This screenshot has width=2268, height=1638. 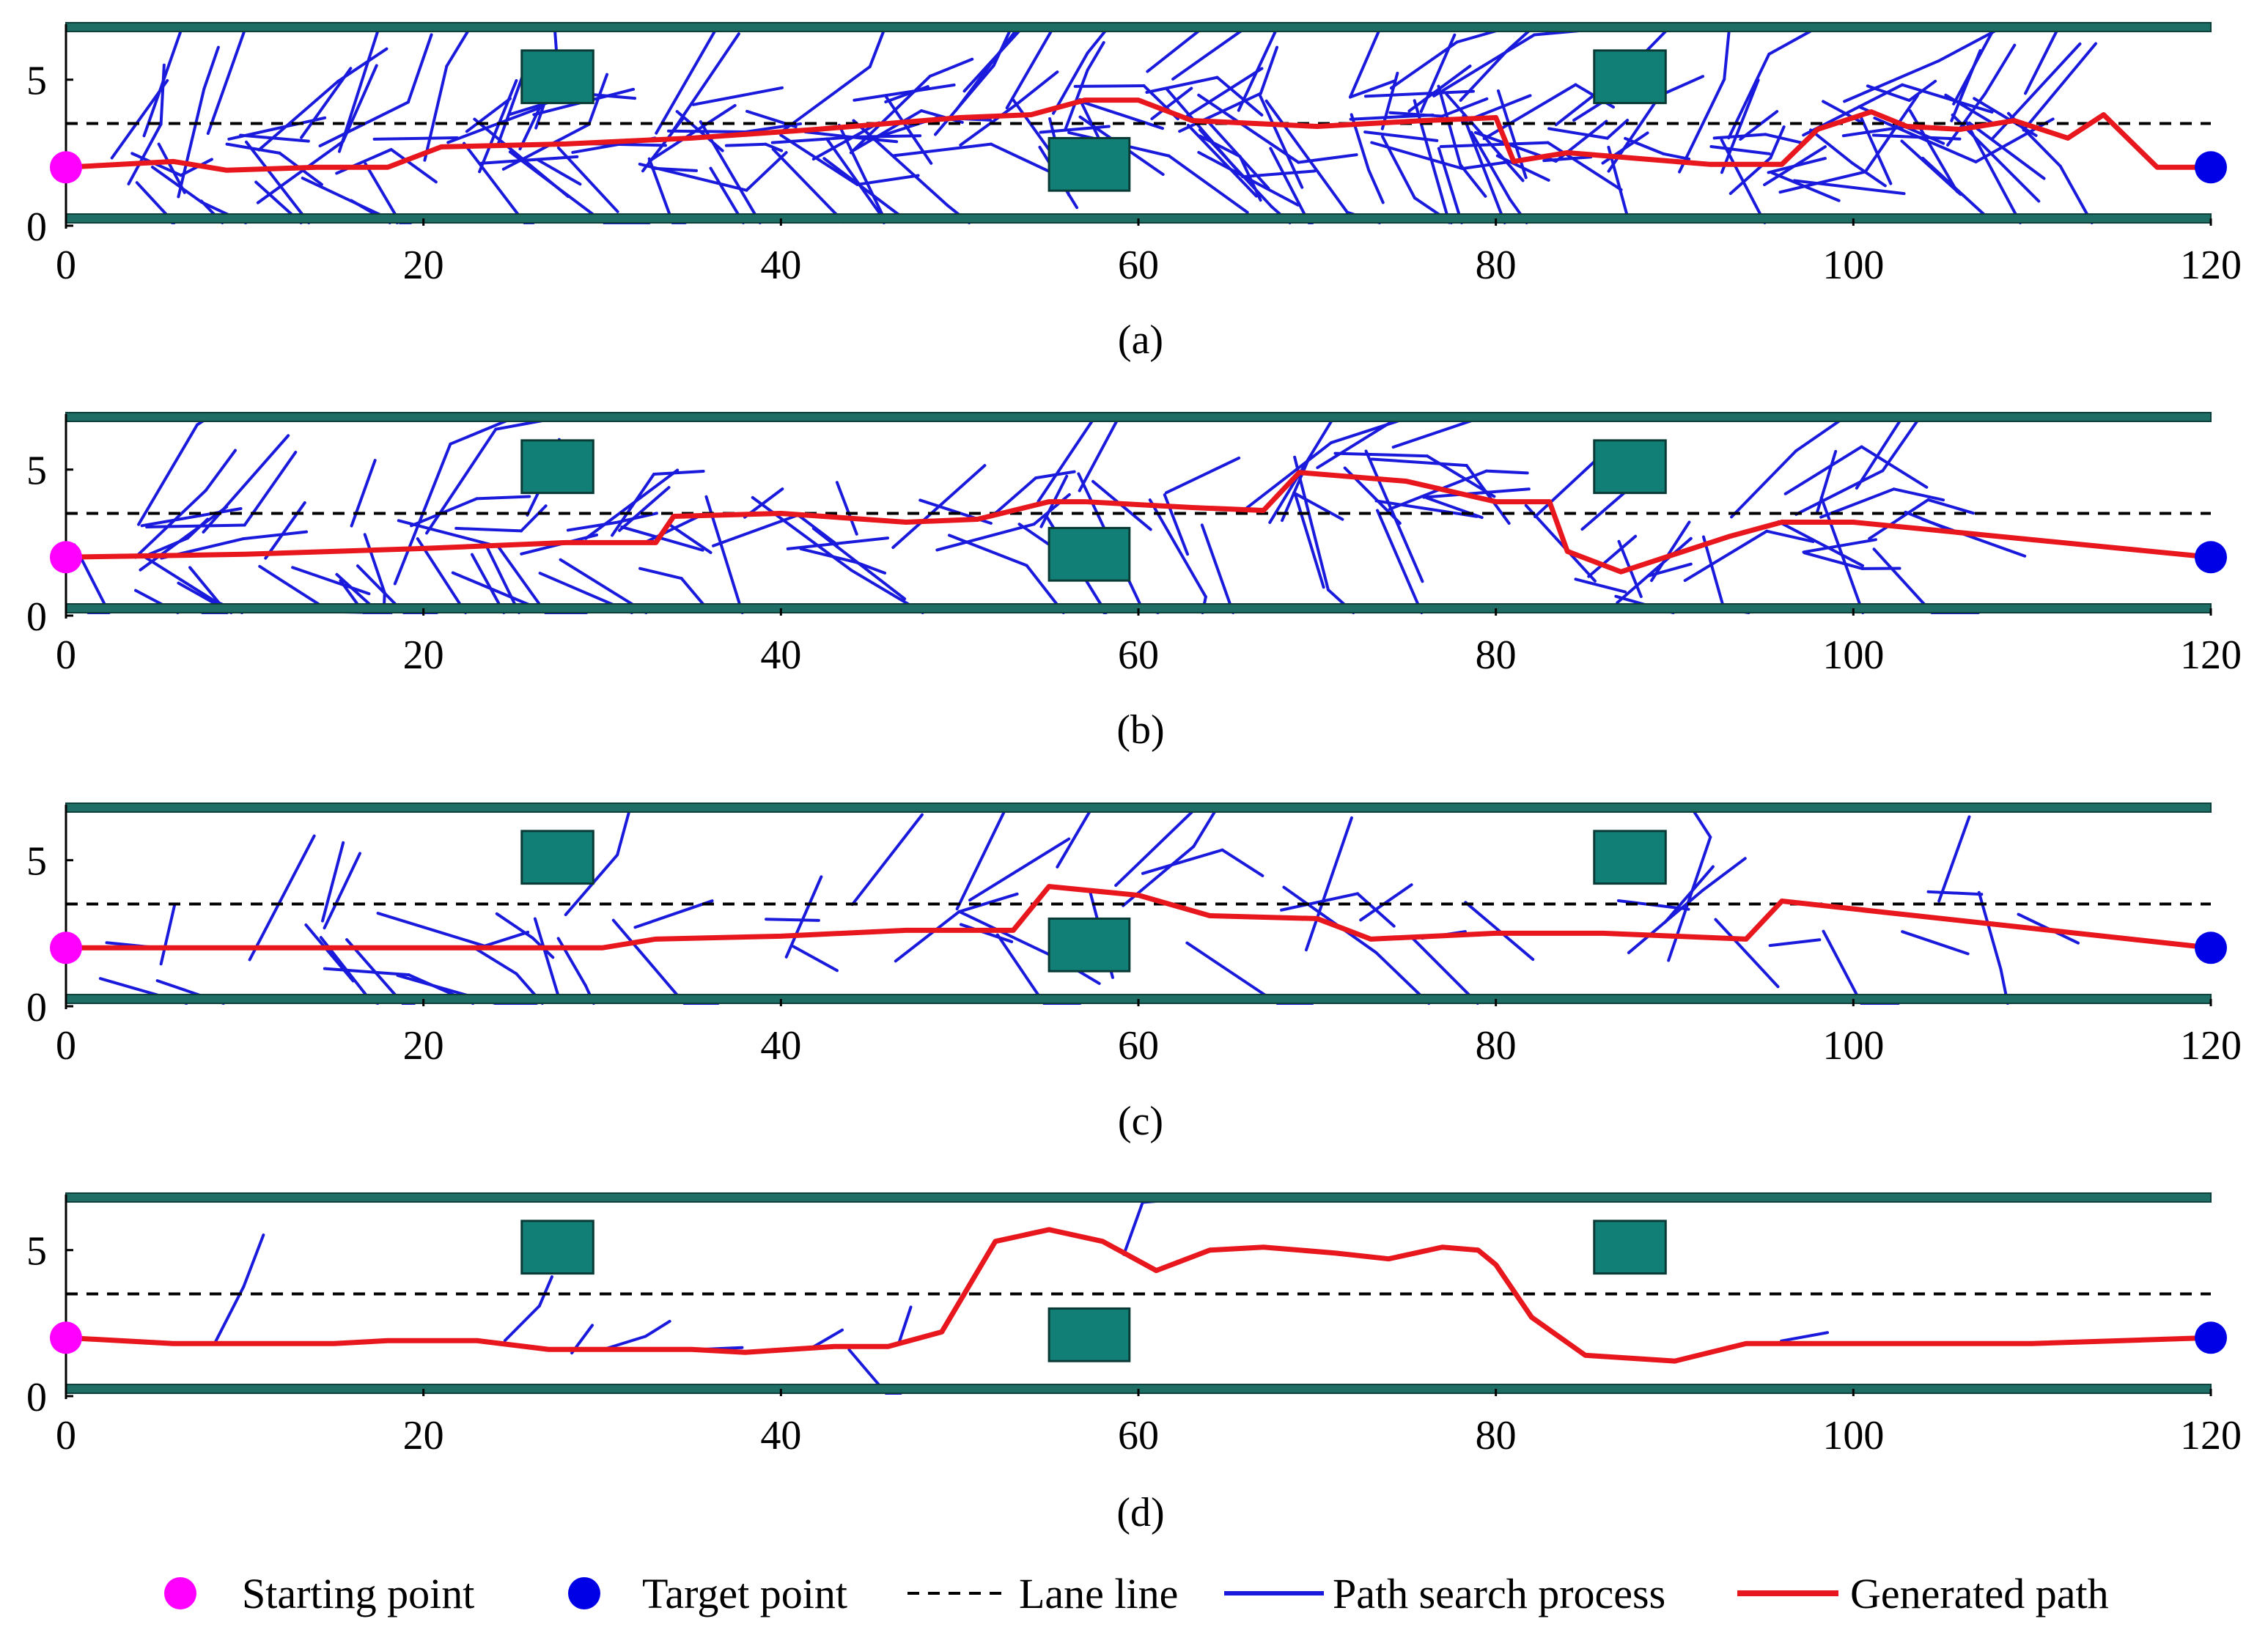 What do you see at coordinates (2211, 167) in the screenshot?
I see `target-point` at bounding box center [2211, 167].